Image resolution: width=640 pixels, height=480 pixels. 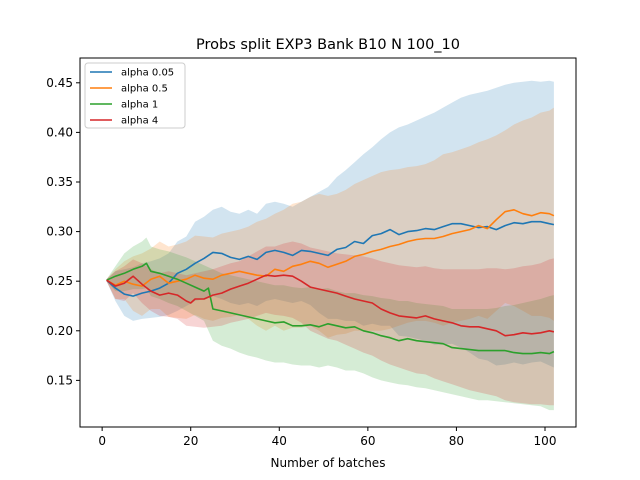 What do you see at coordinates (59, 380) in the screenshot?
I see `y-tick-label: 0.15` at bounding box center [59, 380].